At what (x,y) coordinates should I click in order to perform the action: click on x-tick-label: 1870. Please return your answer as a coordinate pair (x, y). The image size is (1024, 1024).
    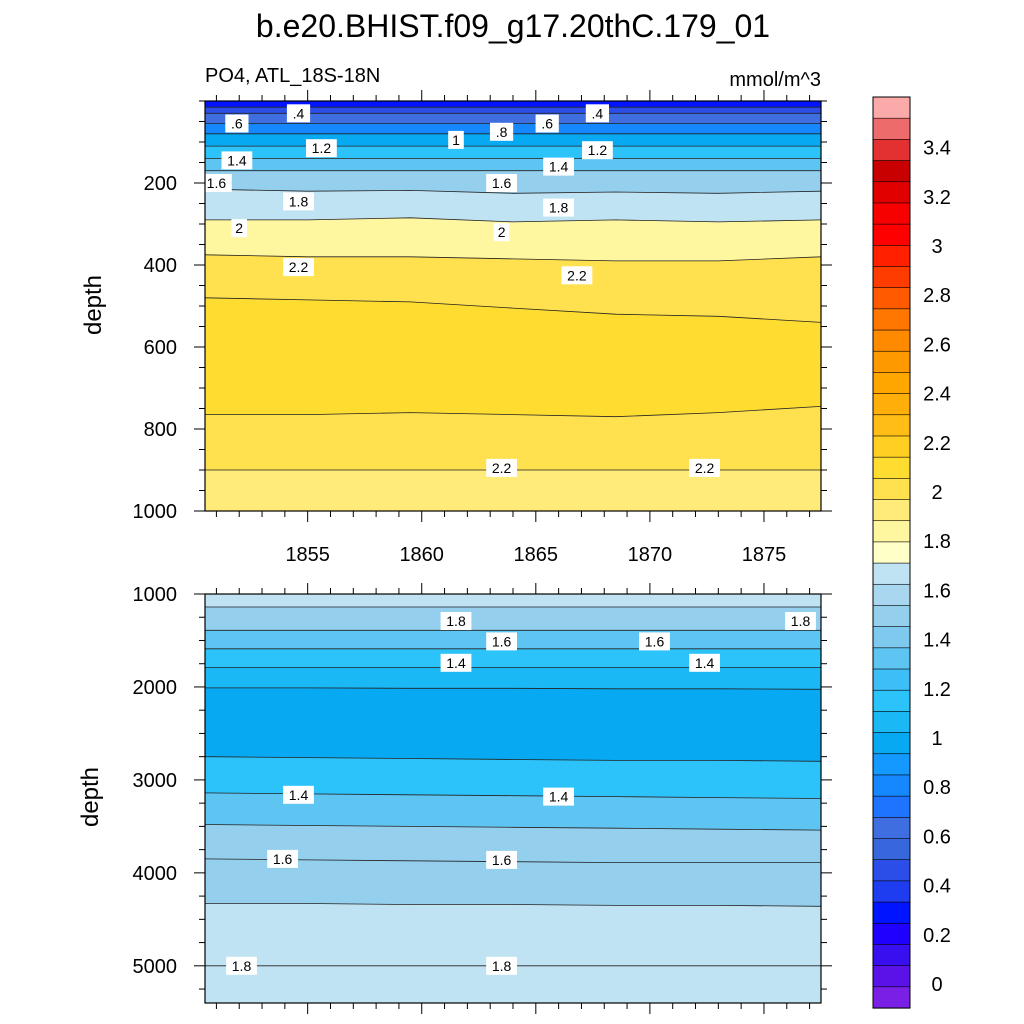
    Looking at the image, I should click on (650, 555).